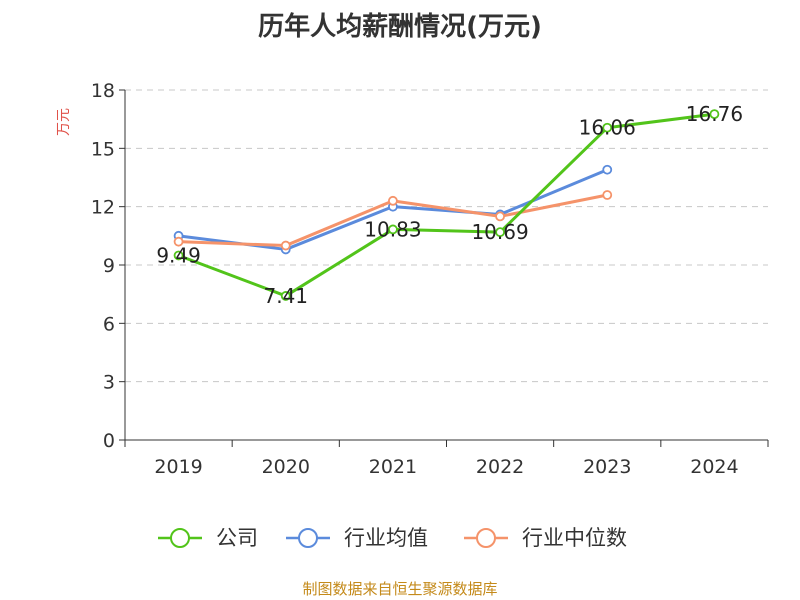 The image size is (800, 600). I want to click on data-label: 7.41, so click(285, 296).